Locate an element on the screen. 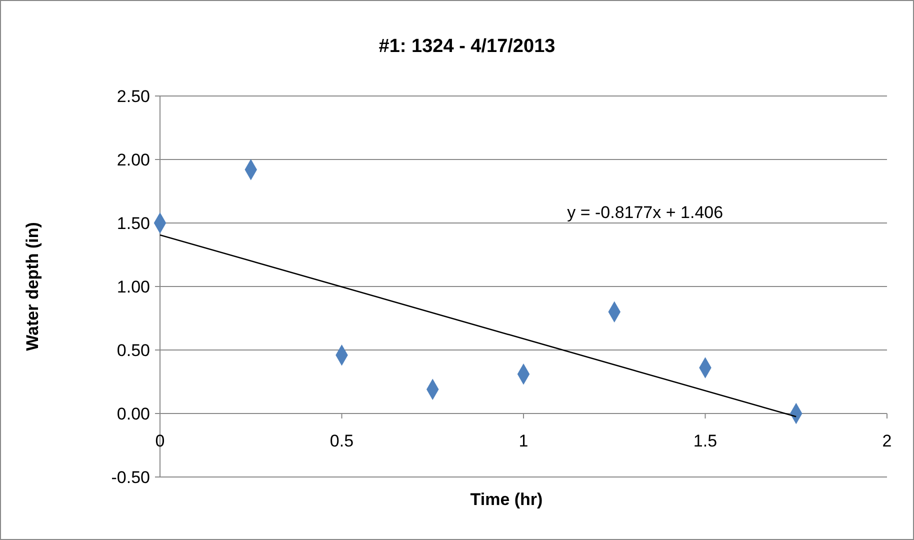 This screenshot has height=540, width=914. x-tick-label: 1.5 is located at coordinates (705, 441).